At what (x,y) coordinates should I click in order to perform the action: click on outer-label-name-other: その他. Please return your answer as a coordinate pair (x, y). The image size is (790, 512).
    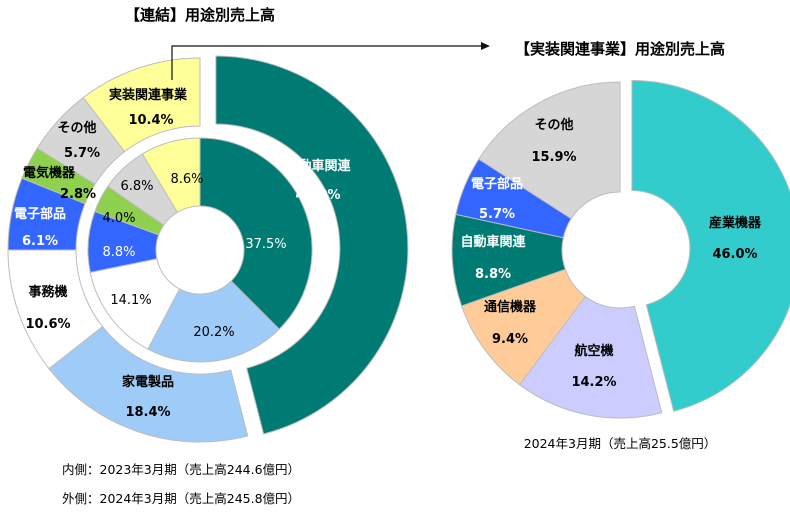
    Looking at the image, I should click on (76, 128).